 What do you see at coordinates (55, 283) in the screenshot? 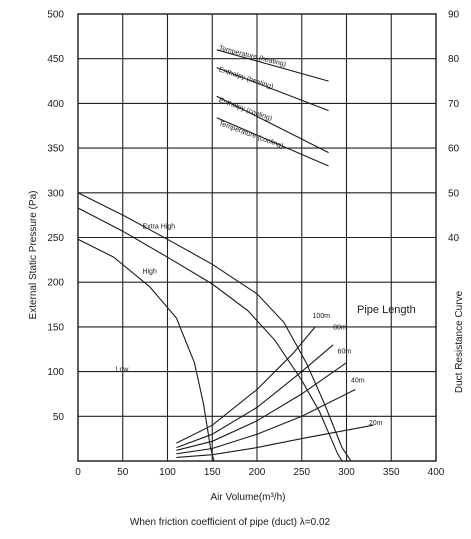
I see `y-tick-label: 200` at bounding box center [55, 283].